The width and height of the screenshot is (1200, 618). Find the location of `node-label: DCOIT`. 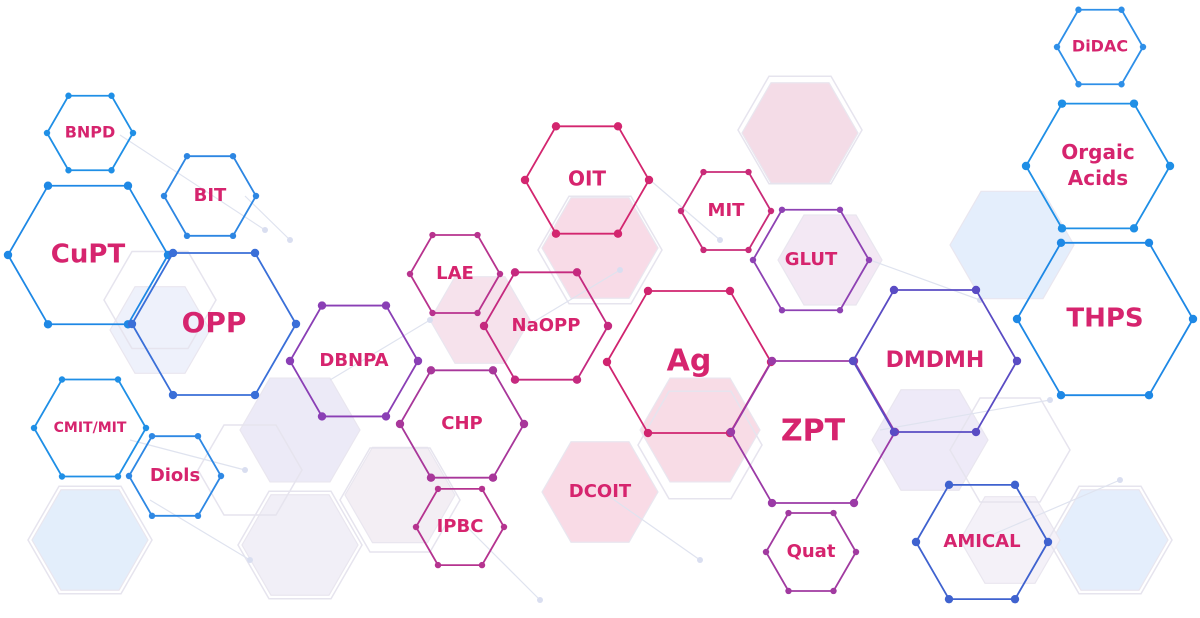

node-label: DCOIT is located at coordinates (600, 491).